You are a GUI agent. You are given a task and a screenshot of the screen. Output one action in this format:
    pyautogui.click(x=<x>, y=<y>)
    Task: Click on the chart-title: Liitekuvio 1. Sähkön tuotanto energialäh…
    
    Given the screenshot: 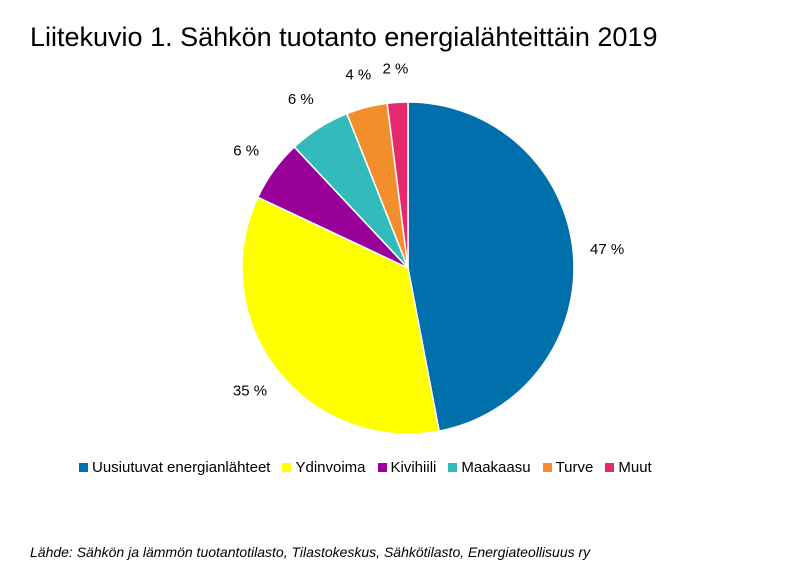 What is the action you would take?
    pyautogui.click(x=344, y=37)
    